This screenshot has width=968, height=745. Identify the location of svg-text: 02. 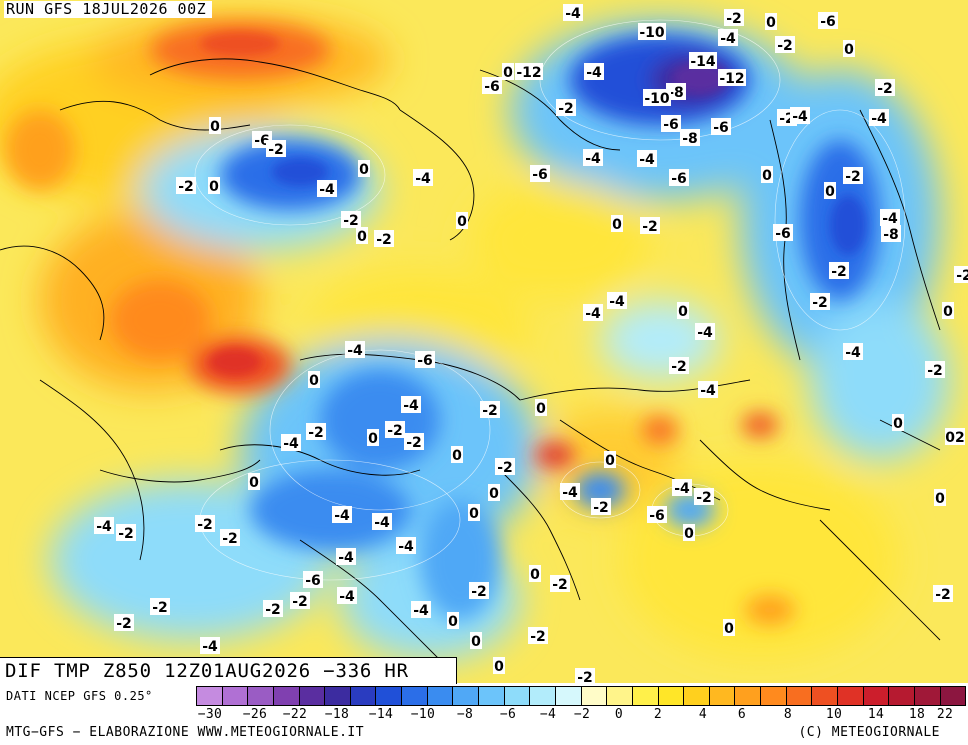
(954, 438).